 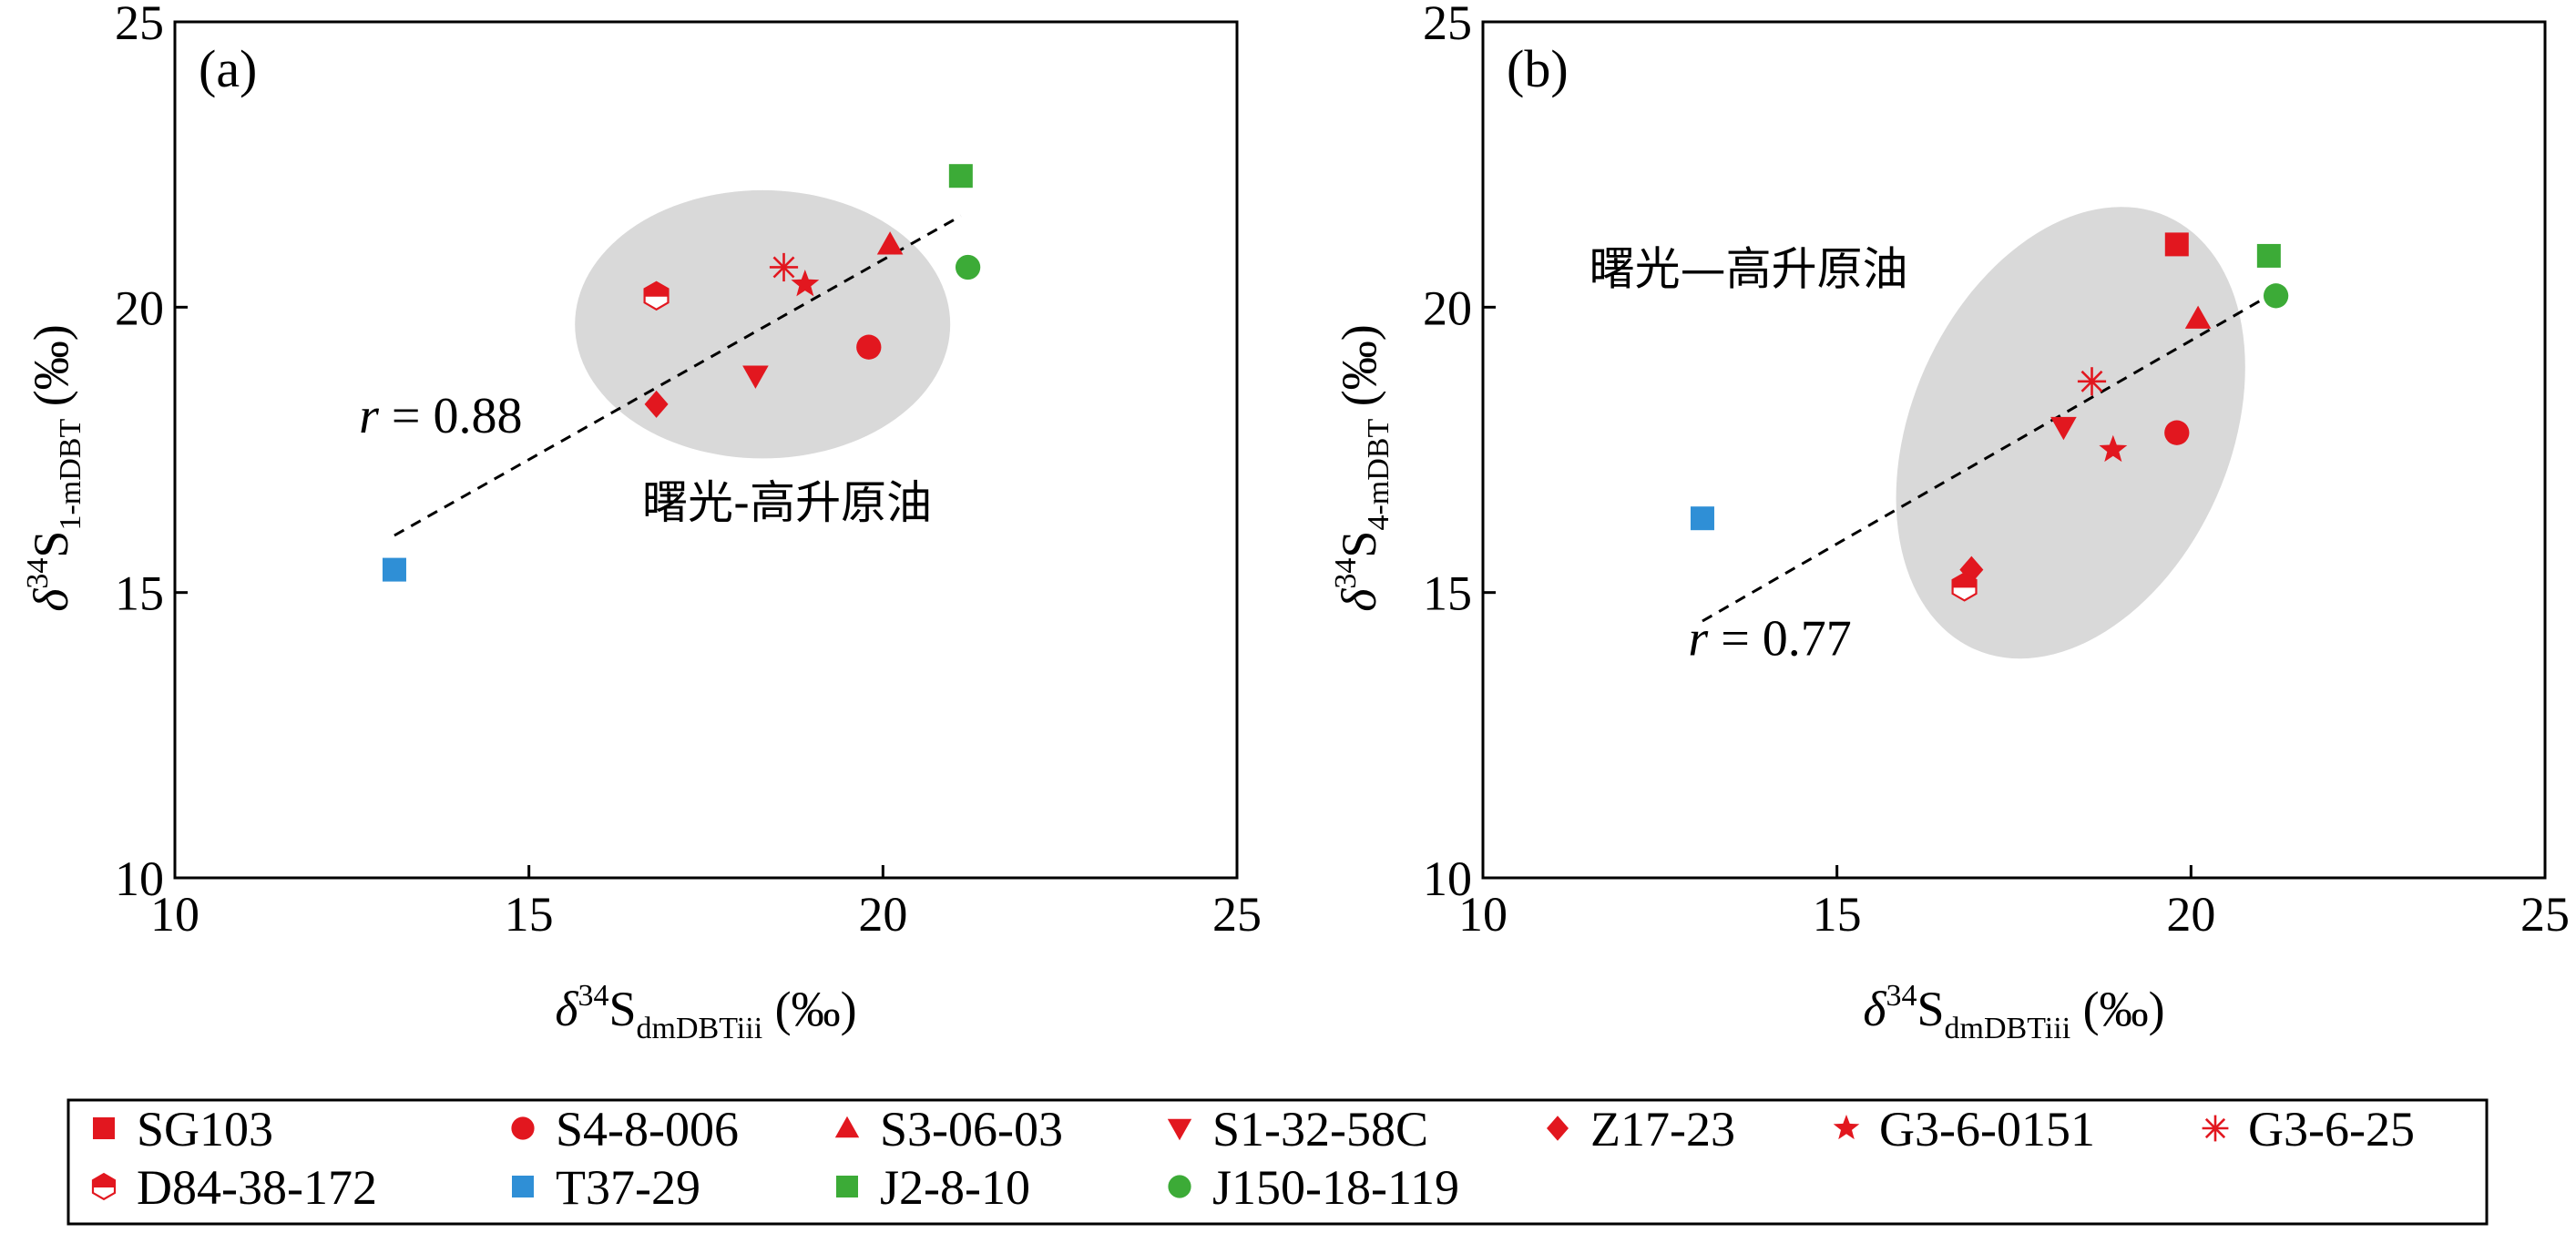 I want to click on region-label: 曙光—高升原油, so click(x=1749, y=268).